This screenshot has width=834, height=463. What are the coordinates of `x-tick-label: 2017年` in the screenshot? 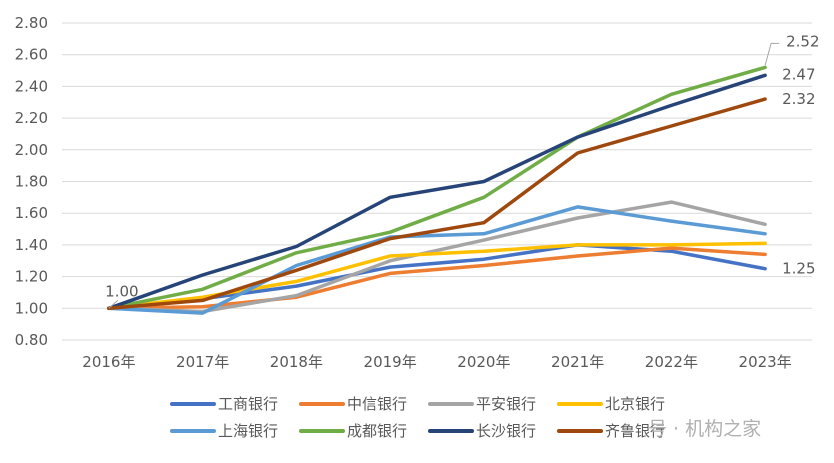 It's located at (202, 362).